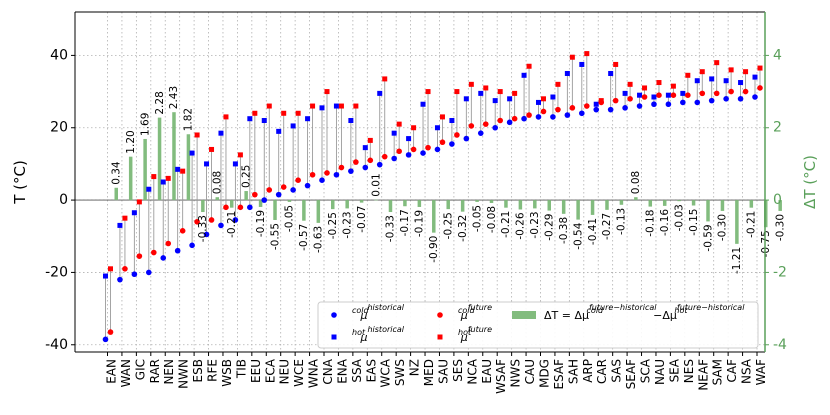 The image size is (830, 415). Describe the element at coordinates (112, 371) in the screenshot. I see `x-tick-label: EAN` at that location.